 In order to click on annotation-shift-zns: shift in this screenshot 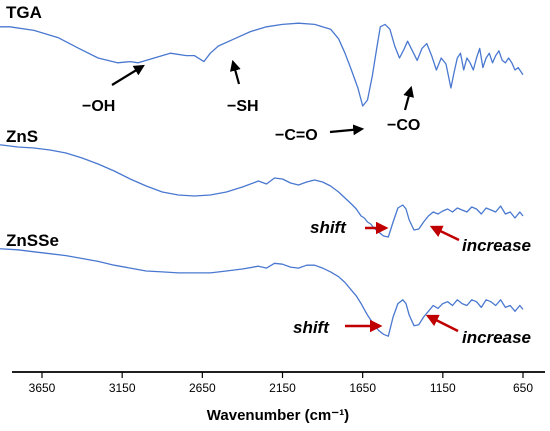, I will do `click(328, 227)`.